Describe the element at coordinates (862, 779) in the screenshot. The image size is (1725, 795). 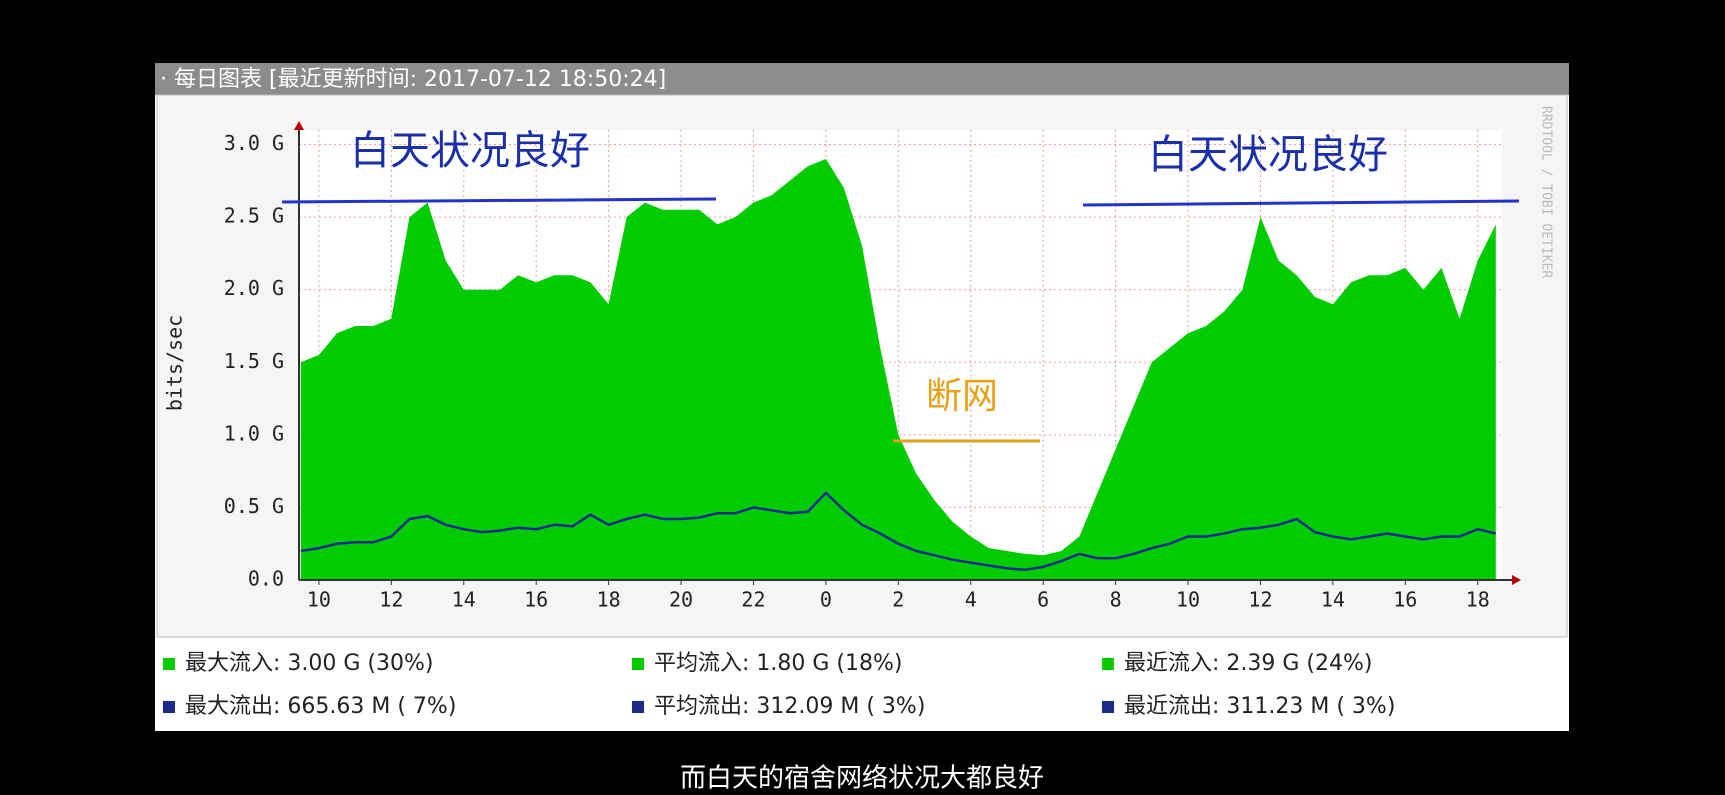
I see `caption: 而白天的宿舍网络状况大都良好` at that location.